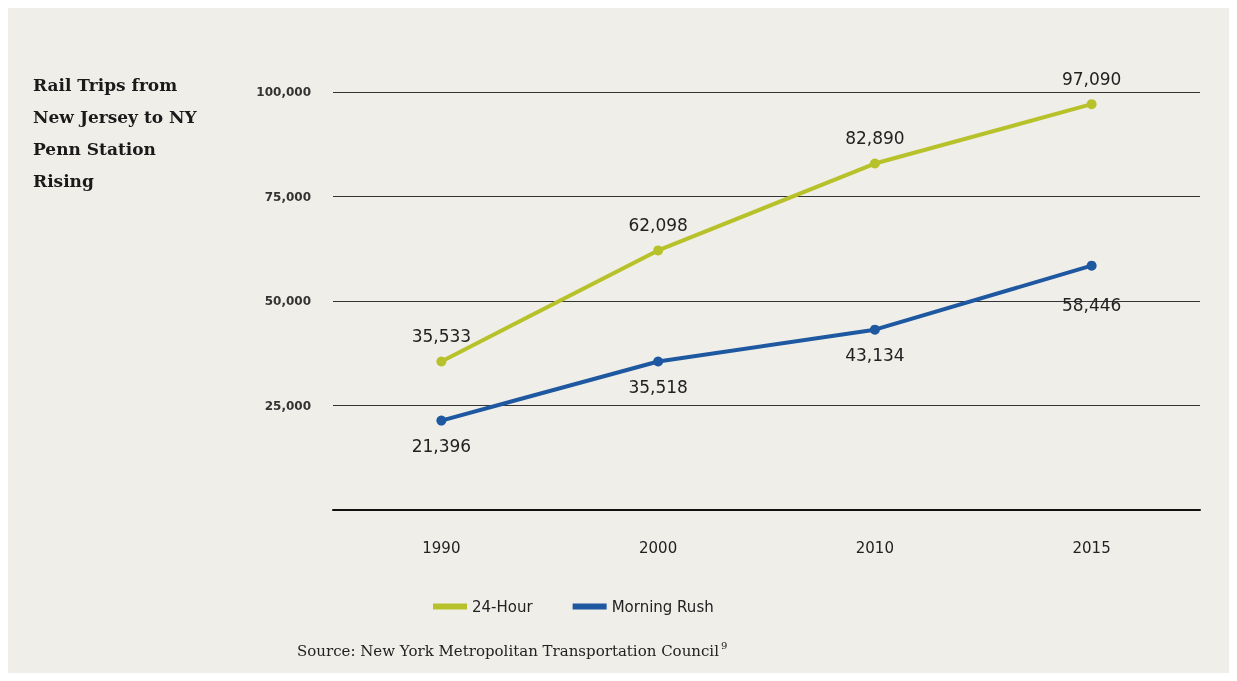 Image resolution: width=1237 pixels, height=681 pixels. What do you see at coordinates (441, 335) in the screenshot?
I see `data-label: 35,533` at bounding box center [441, 335].